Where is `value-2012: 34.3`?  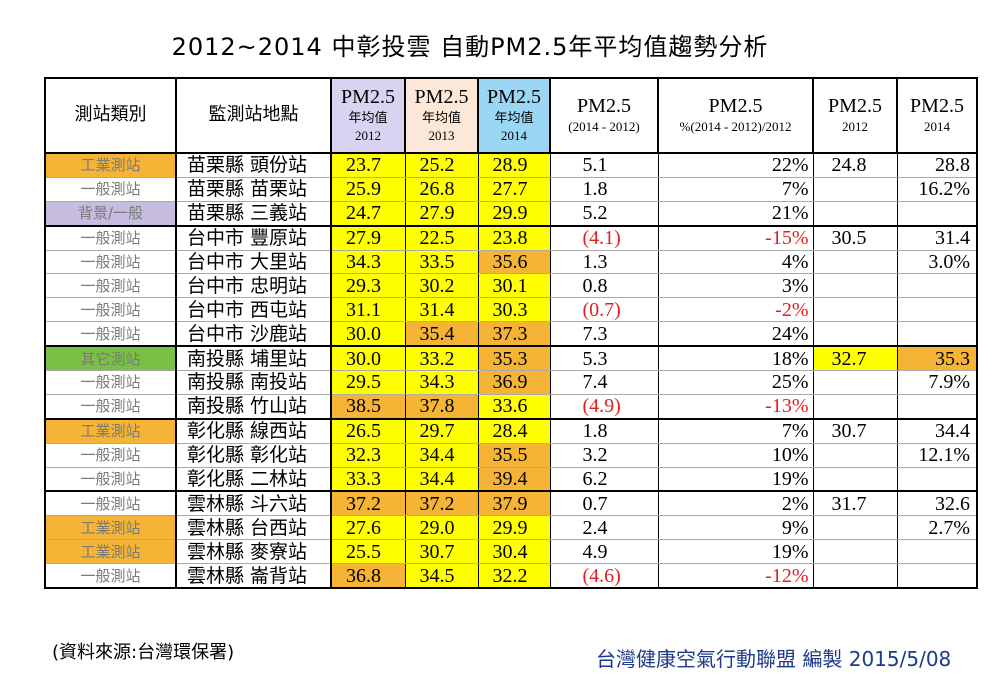
value-2012: 34.3 is located at coordinates (368, 262).